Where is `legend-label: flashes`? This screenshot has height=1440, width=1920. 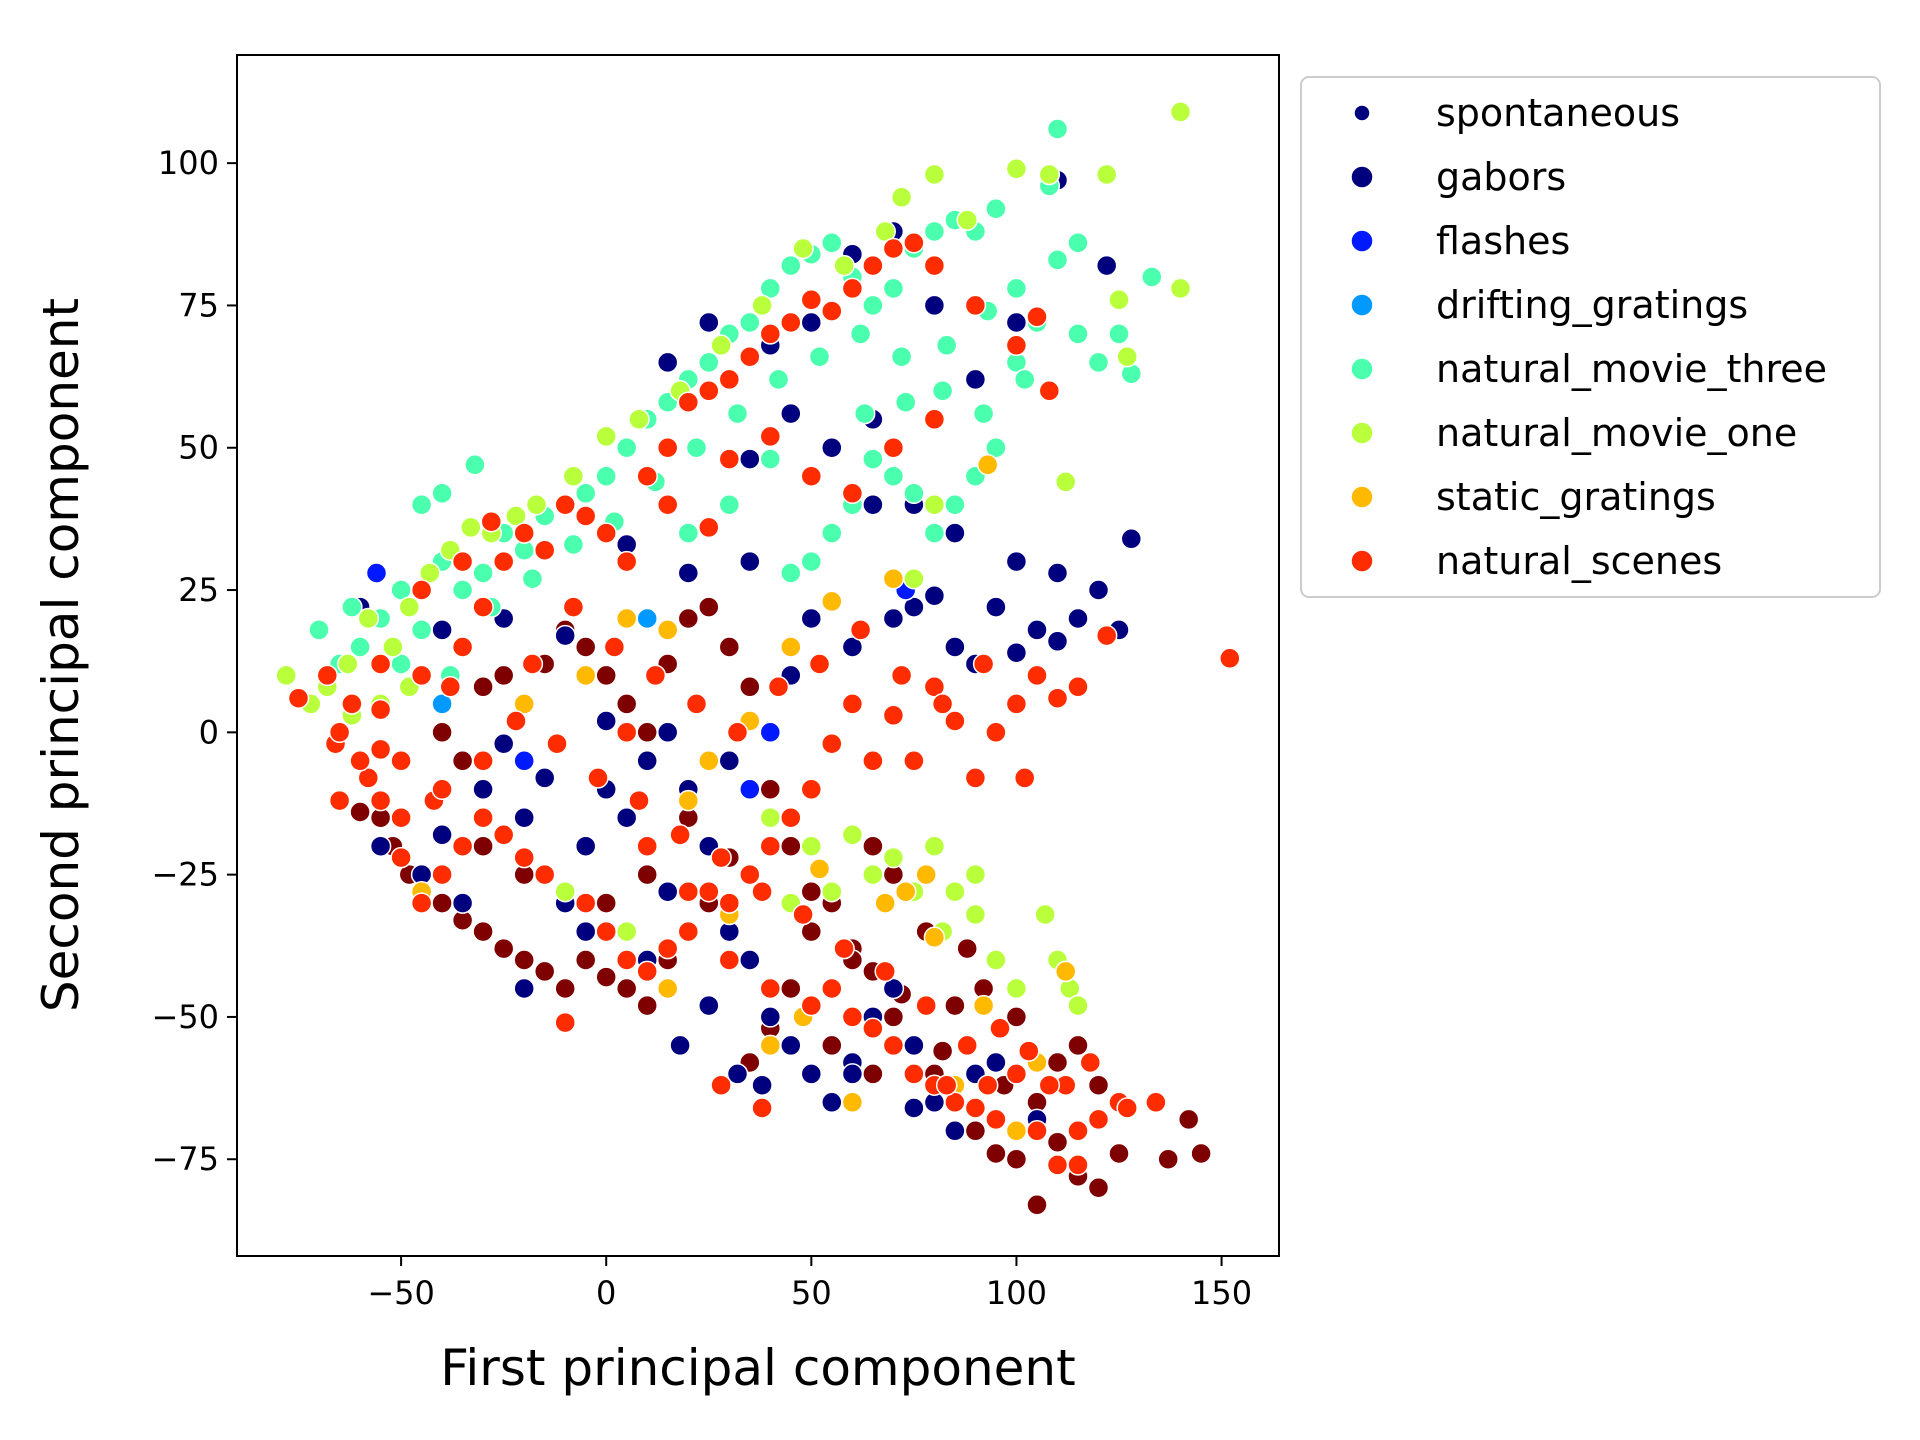 legend-label: flashes is located at coordinates (1503, 241).